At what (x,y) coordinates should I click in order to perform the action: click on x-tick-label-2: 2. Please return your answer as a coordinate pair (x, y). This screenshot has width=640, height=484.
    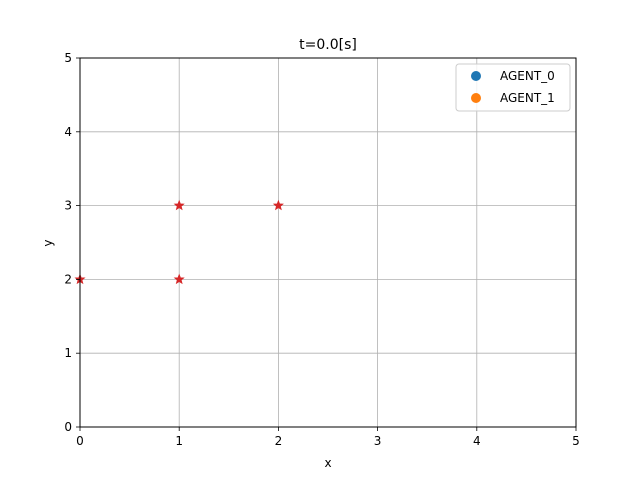
    Looking at the image, I should click on (279, 441).